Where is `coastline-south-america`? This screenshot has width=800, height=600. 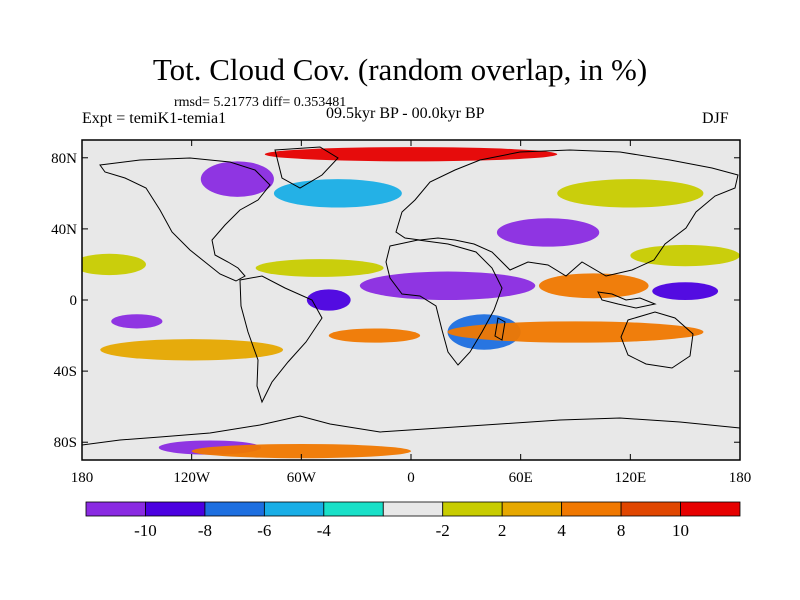 coastline-south-america is located at coordinates (281, 339).